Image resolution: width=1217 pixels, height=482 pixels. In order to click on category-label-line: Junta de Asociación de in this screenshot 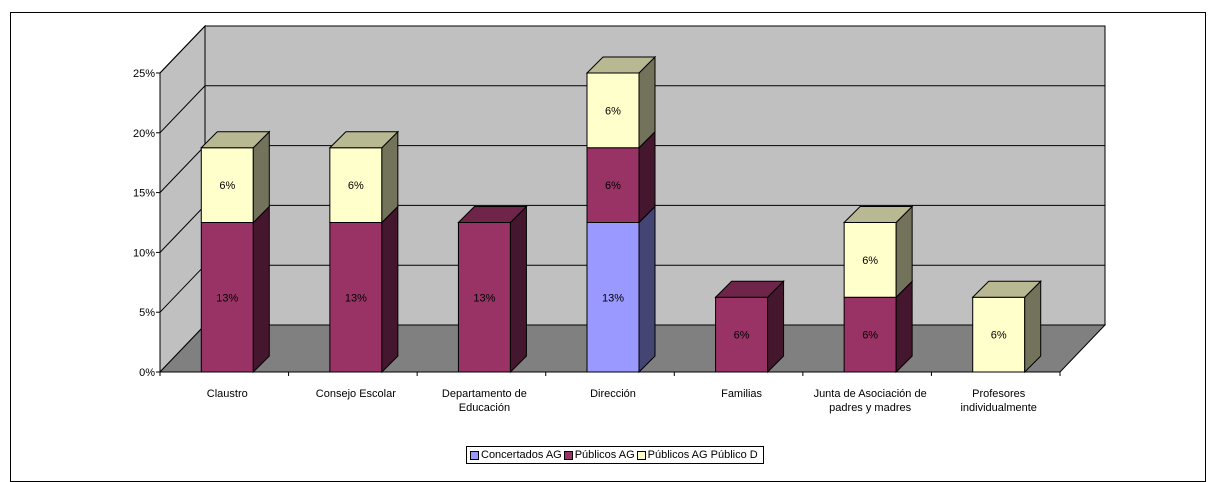, I will do `click(870, 394)`.